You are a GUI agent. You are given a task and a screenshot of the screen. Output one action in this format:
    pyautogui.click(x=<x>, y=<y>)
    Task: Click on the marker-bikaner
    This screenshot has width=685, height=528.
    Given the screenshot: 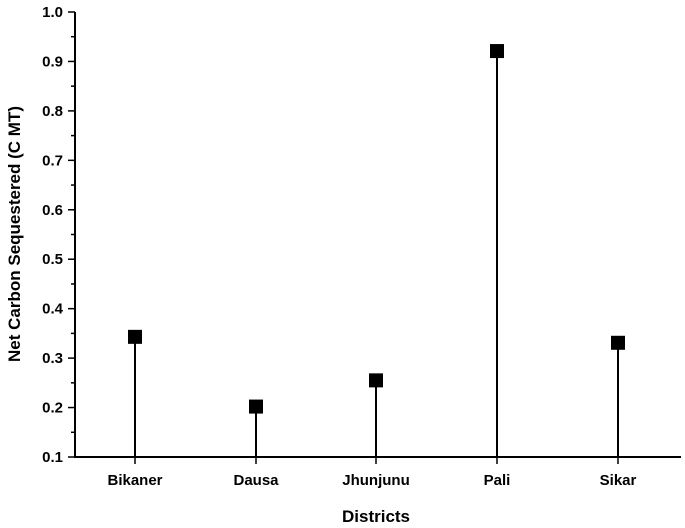 What is the action you would take?
    pyautogui.click(x=135, y=336)
    